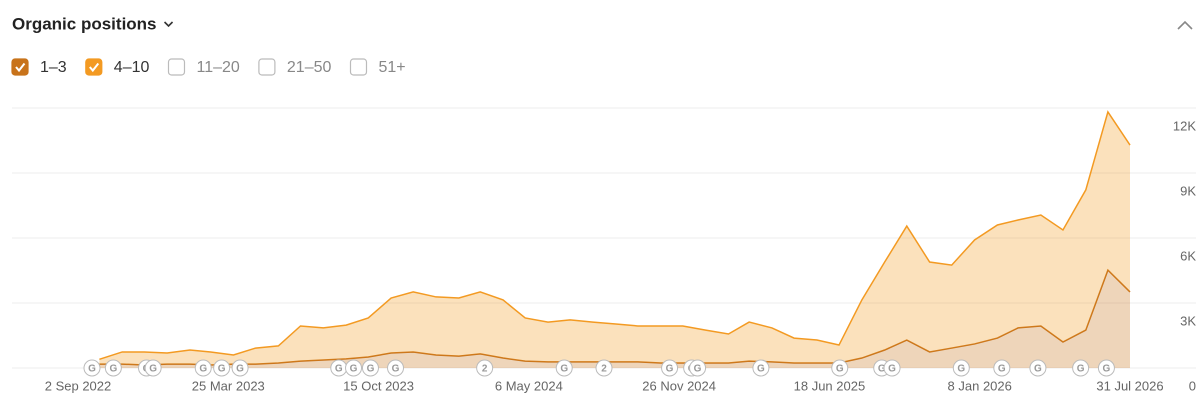 This screenshot has width=1204, height=404. Describe the element at coordinates (830, 385) in the screenshot. I see `x-tick-label: 18 Jun 2025` at that location.